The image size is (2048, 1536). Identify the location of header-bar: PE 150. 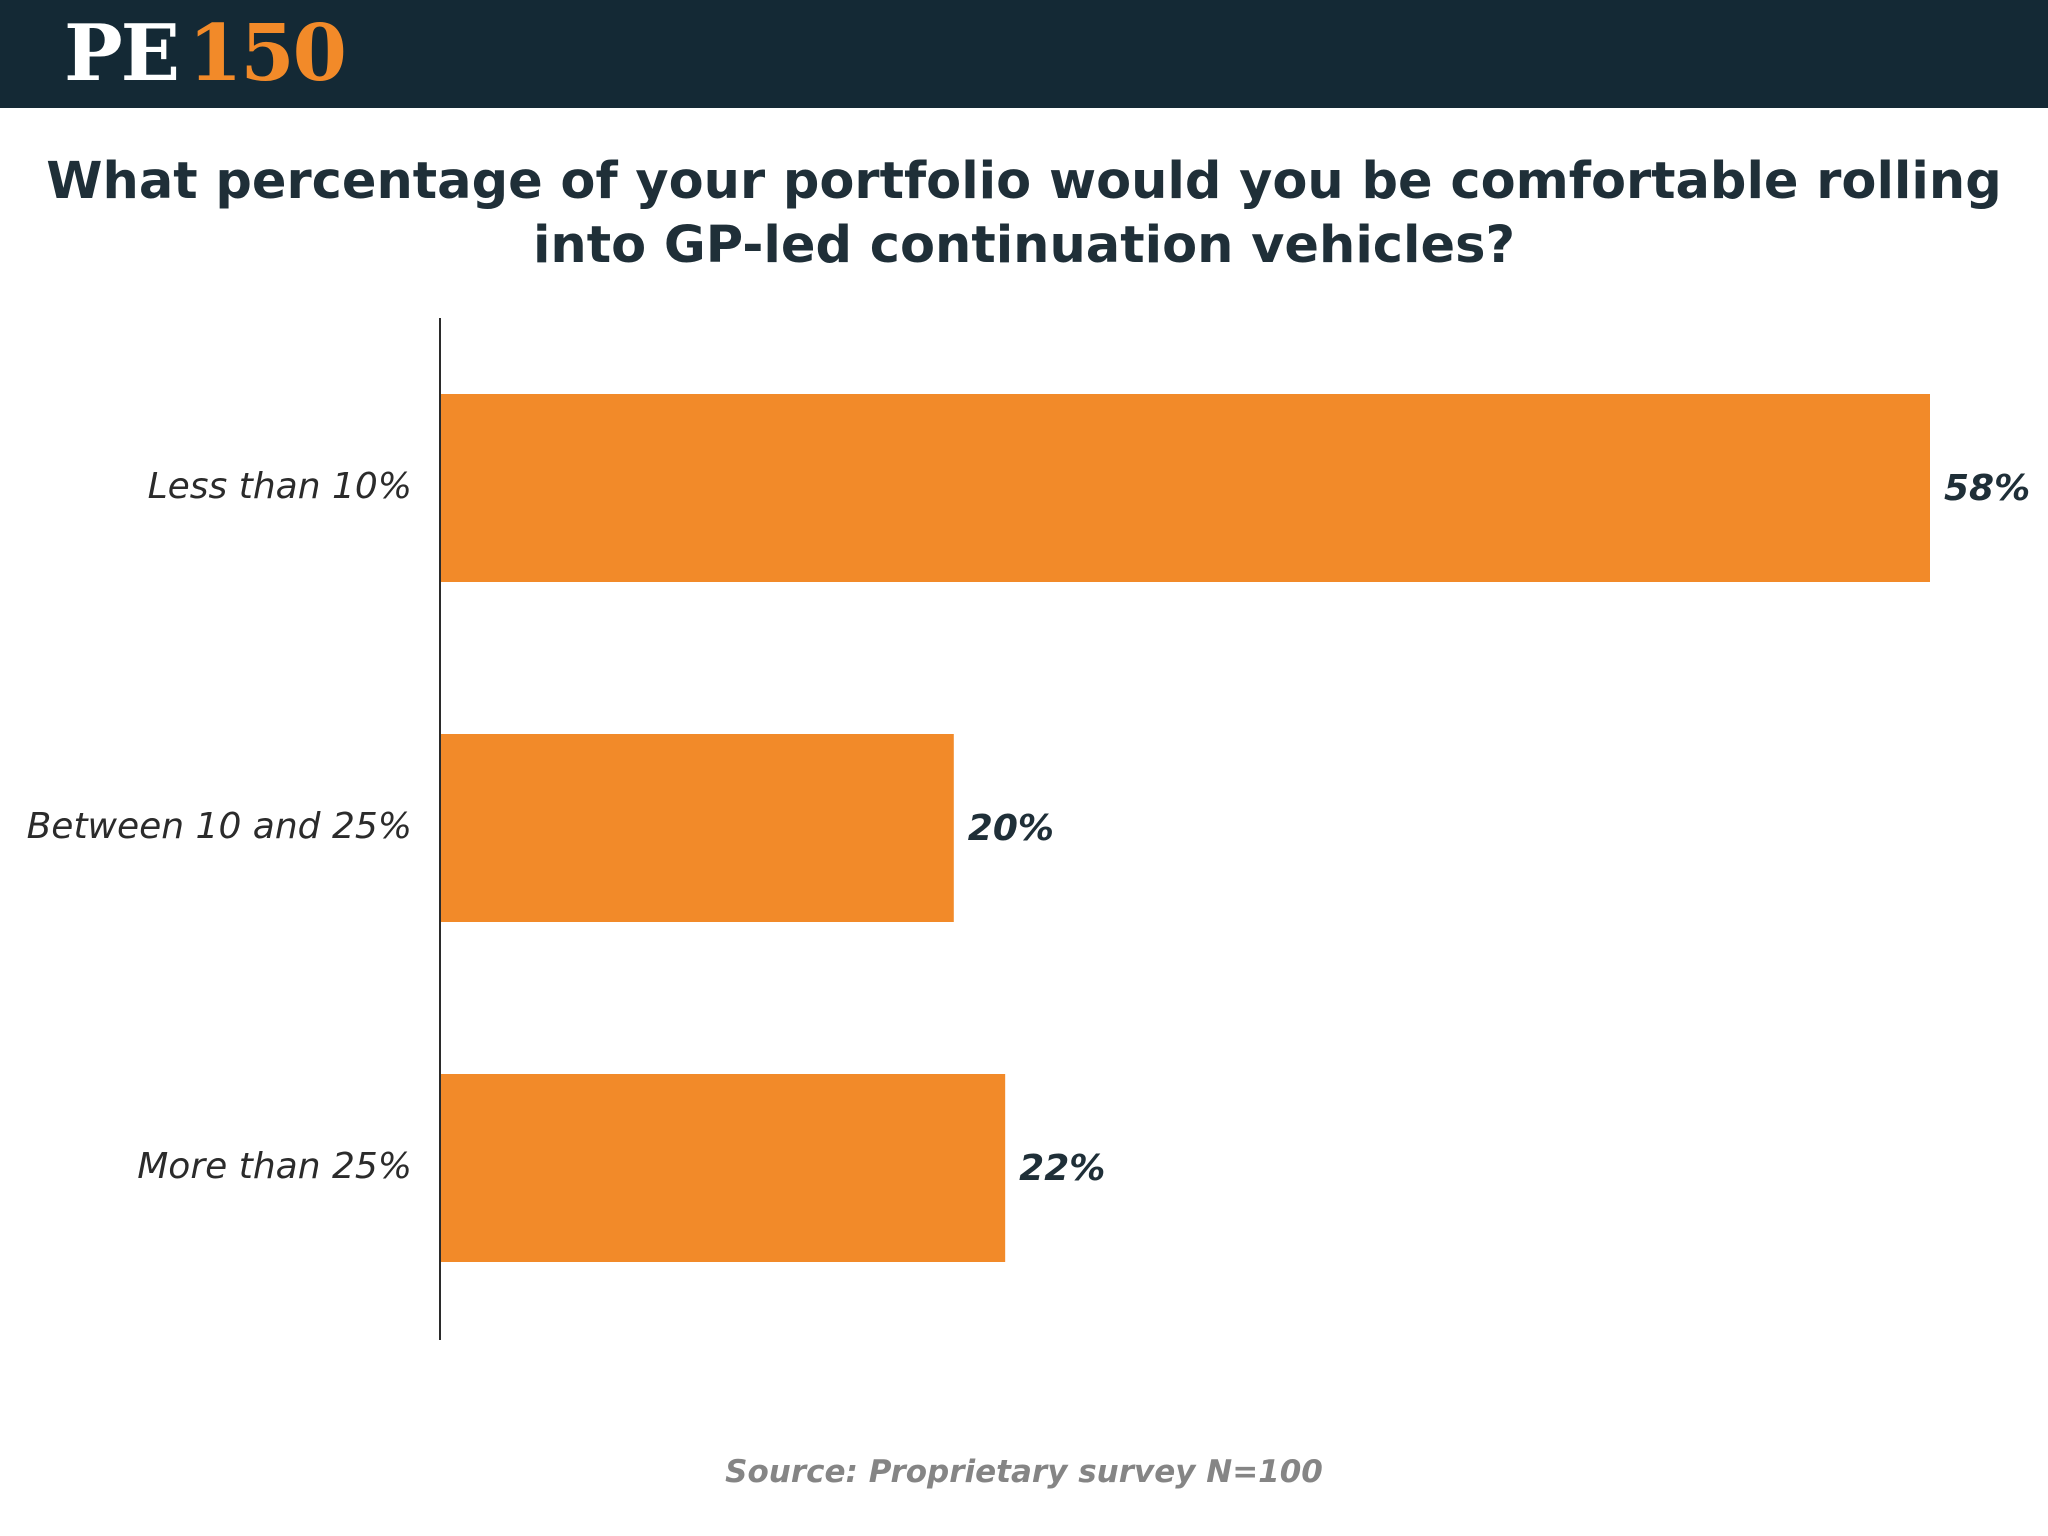
(1024, 54).